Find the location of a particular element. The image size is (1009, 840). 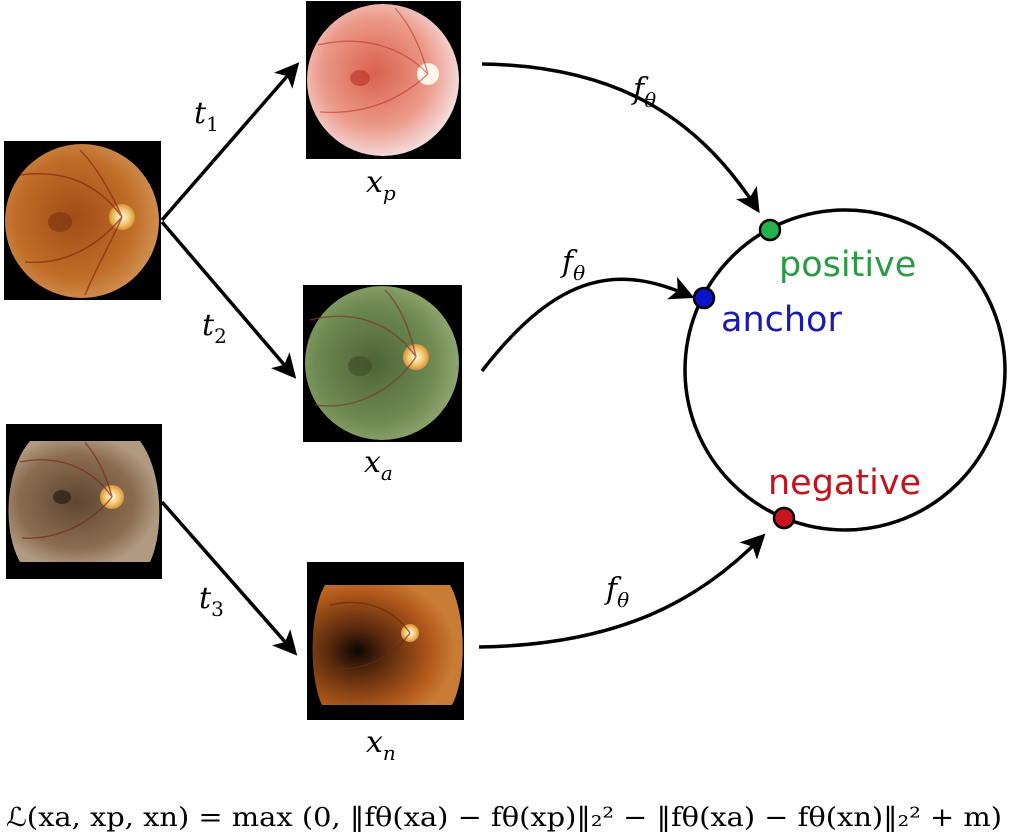

arrow-t2 is located at coordinates (228, 299).